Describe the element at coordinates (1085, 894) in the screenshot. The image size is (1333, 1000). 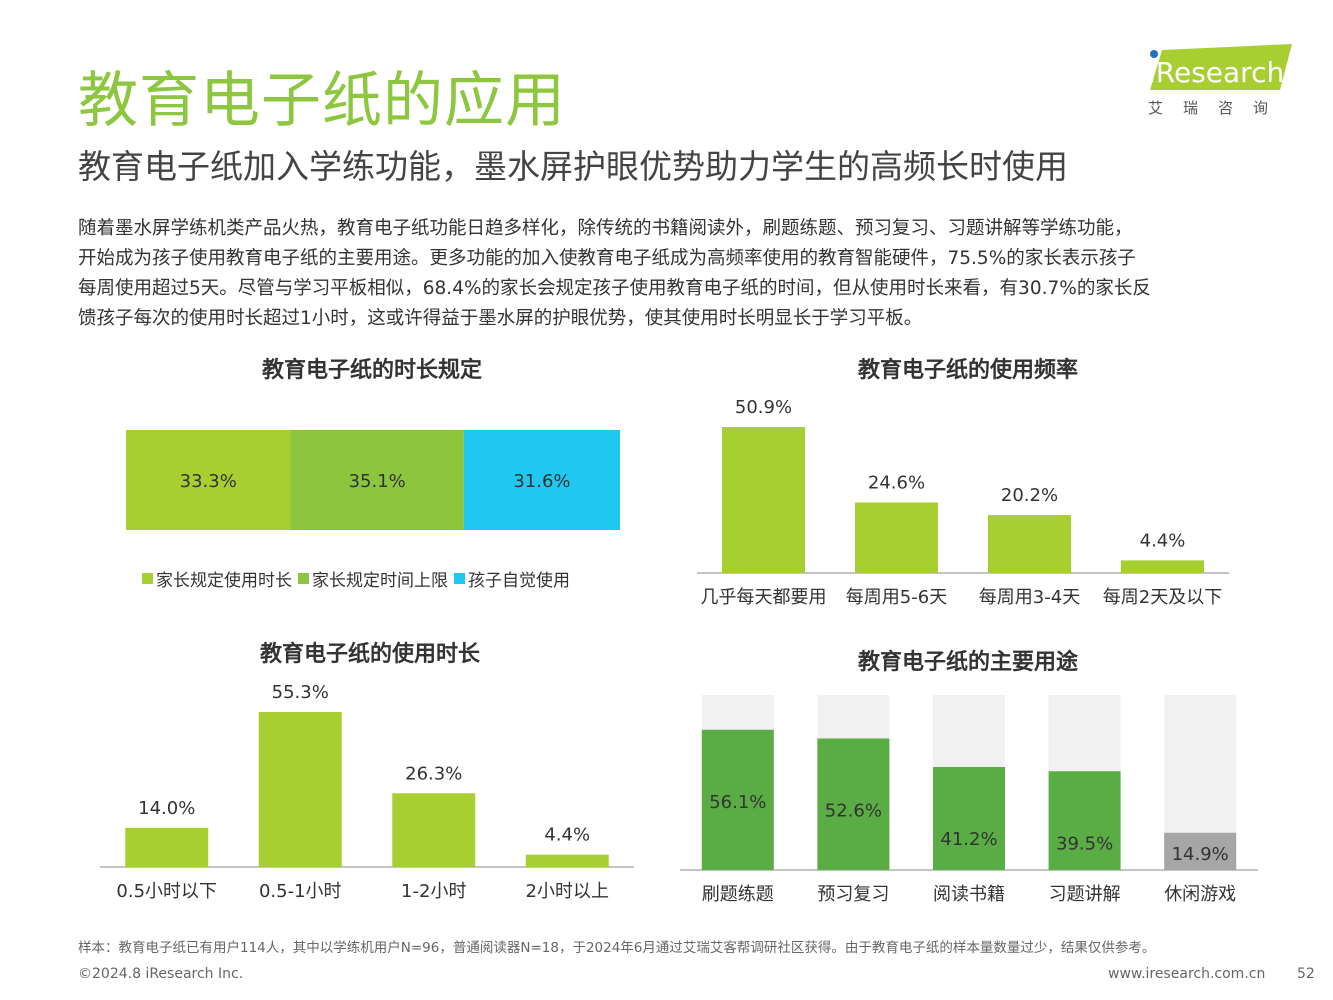
I see `x-tick-label: 习题讲解` at that location.